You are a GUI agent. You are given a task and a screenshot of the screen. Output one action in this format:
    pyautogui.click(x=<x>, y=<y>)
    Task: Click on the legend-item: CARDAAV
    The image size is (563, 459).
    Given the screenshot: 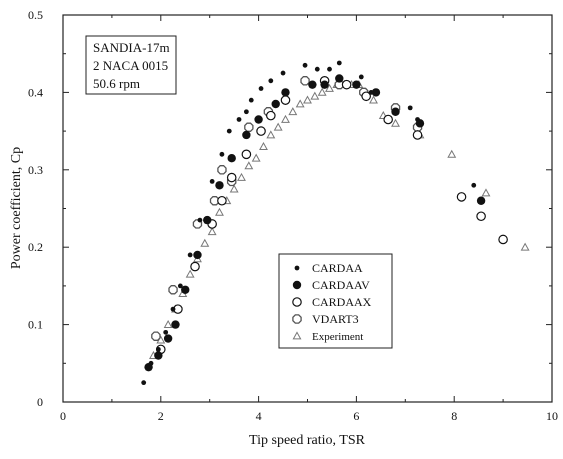 What is the action you would take?
    pyautogui.click(x=331, y=285)
    